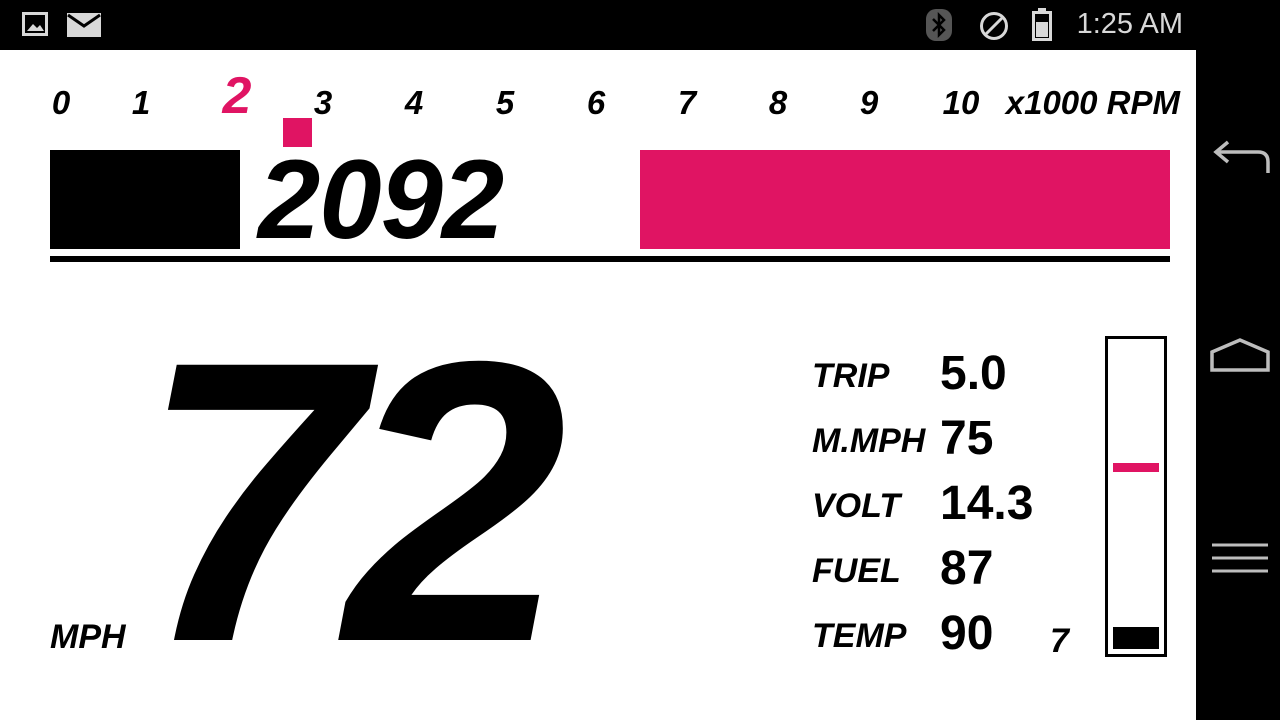 The height and width of the screenshot is (725, 1280). What do you see at coordinates (237, 96) in the screenshot?
I see `rpm-tick-active: 2` at bounding box center [237, 96].